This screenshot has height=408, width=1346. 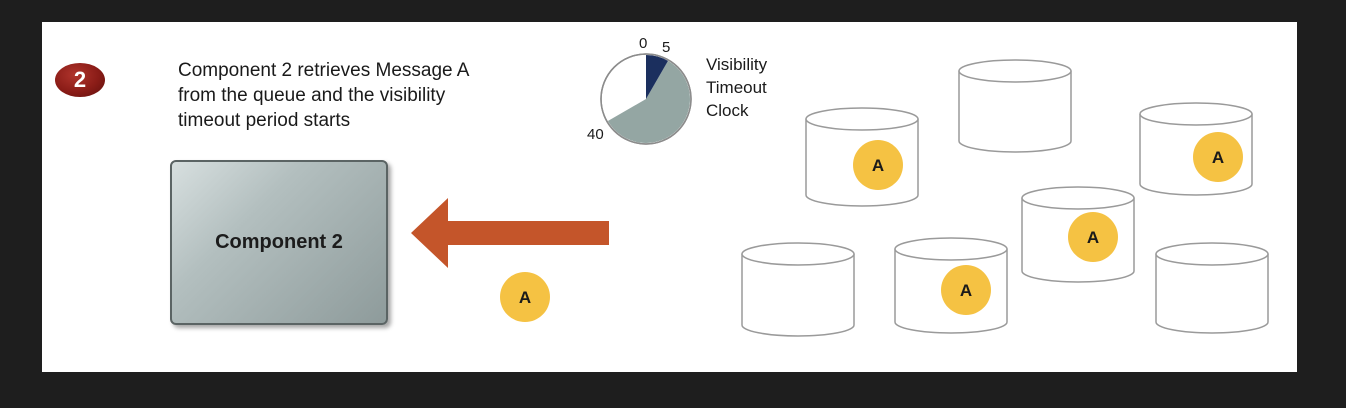 I want to click on component-2-box: Component 2, so click(x=279, y=242).